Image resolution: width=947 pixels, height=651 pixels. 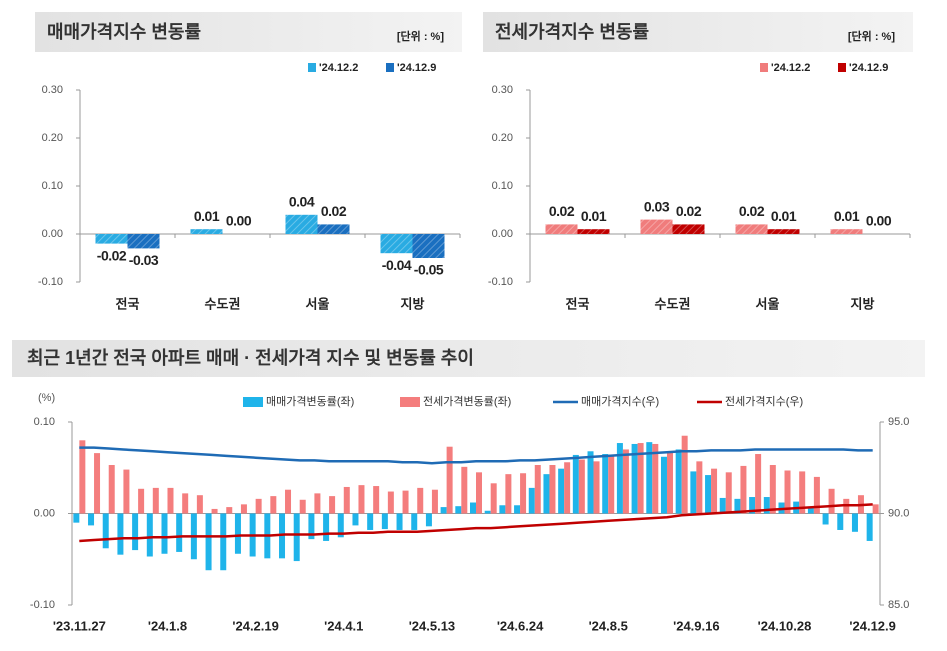 I want to click on legend-label: '24.12.2, so click(x=790, y=68).